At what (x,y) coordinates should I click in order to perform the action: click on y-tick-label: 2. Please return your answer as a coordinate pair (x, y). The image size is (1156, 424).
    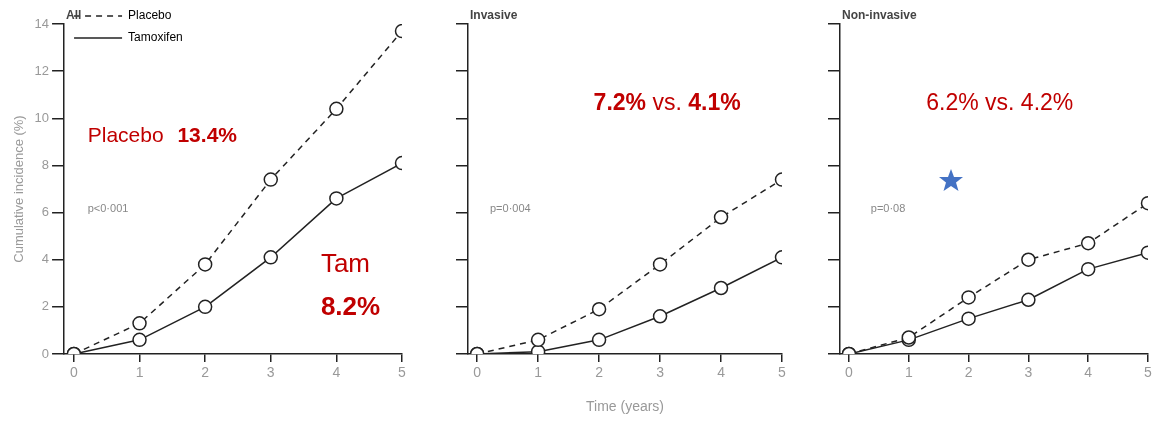
    Looking at the image, I should click on (45, 306).